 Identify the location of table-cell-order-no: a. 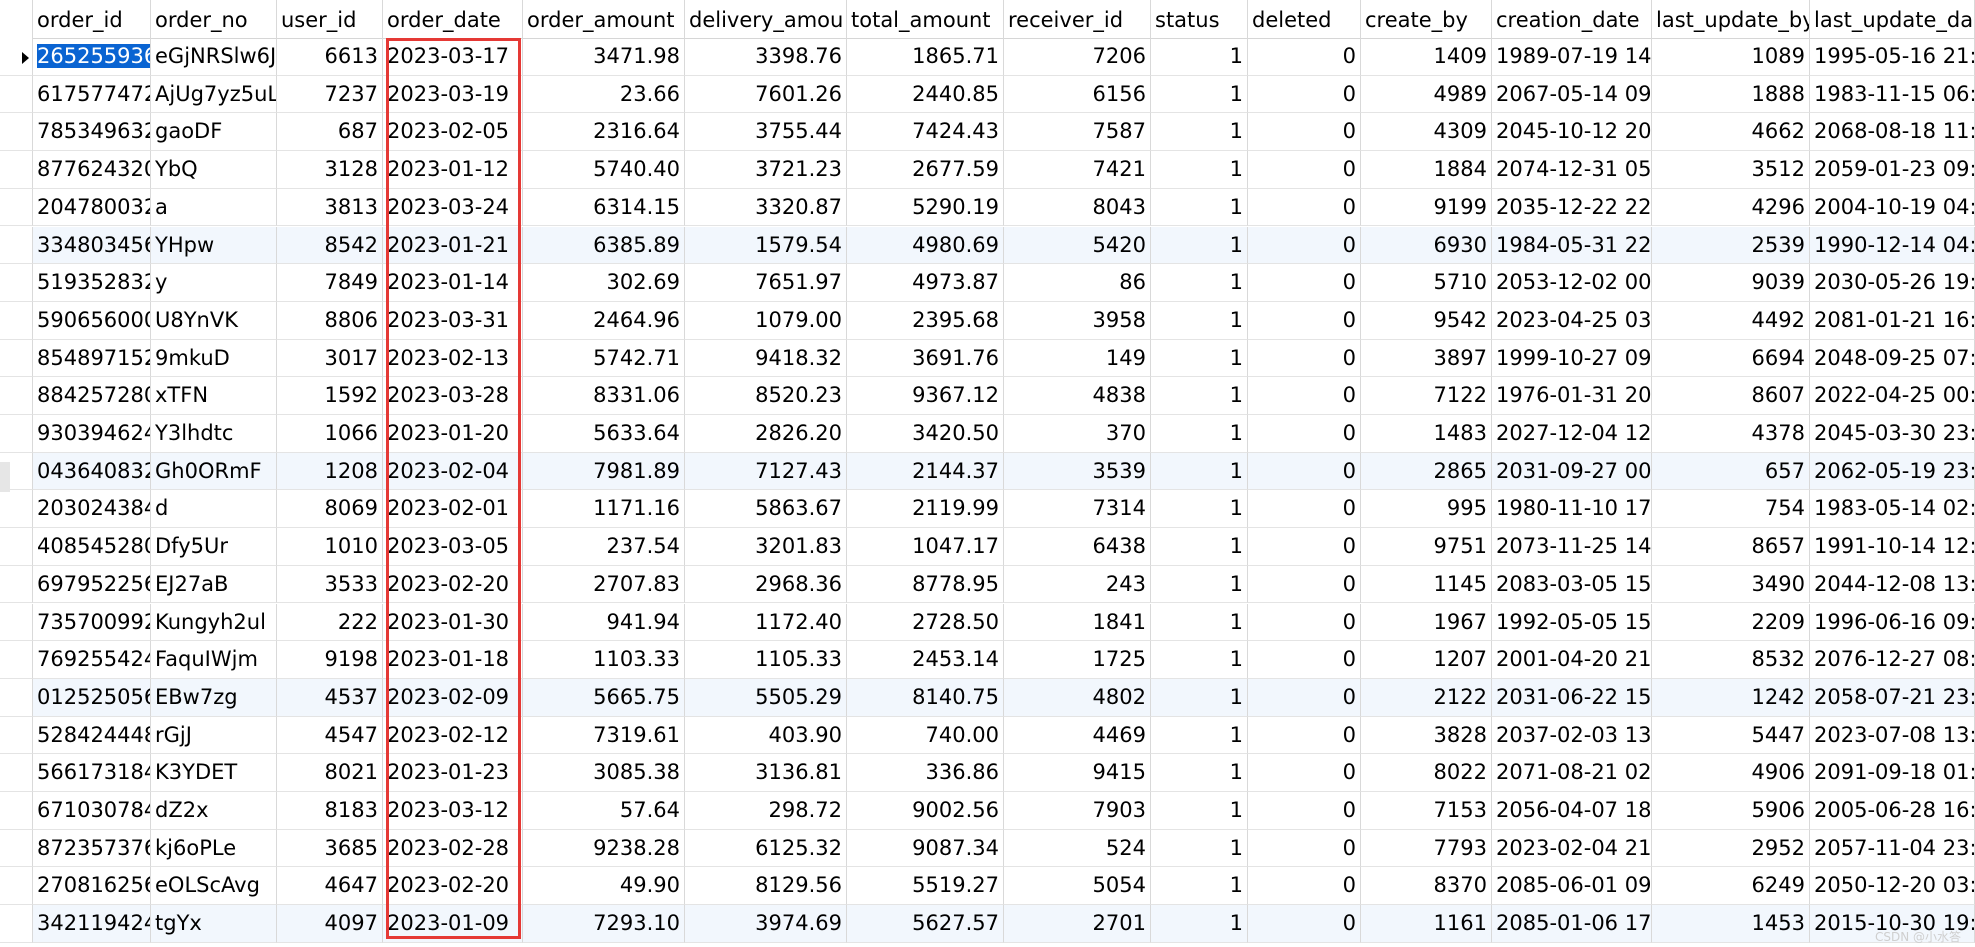
(214, 207).